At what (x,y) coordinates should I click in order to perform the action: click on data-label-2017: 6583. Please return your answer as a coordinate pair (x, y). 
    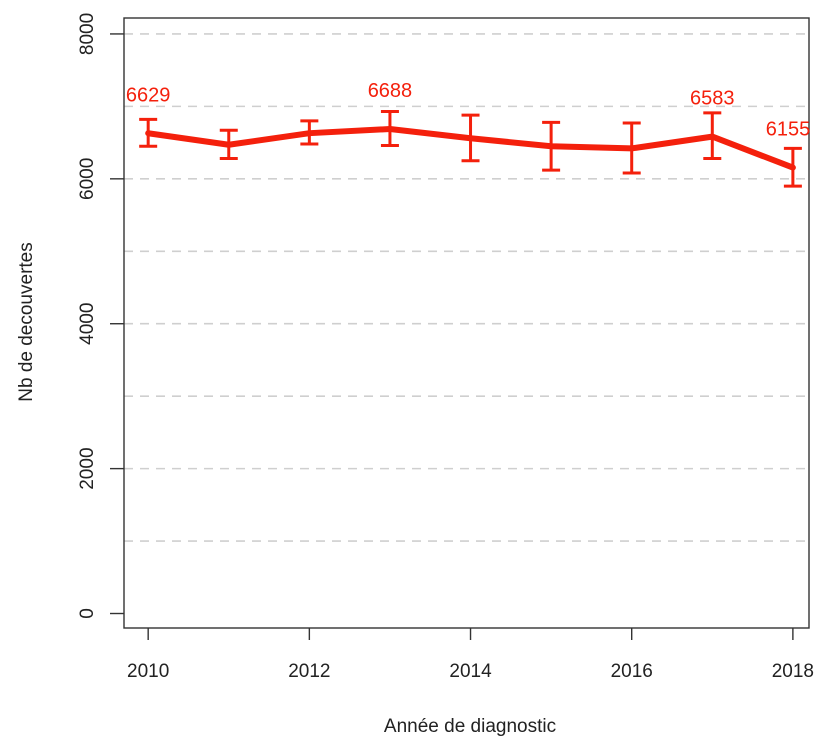
    Looking at the image, I should click on (712, 99).